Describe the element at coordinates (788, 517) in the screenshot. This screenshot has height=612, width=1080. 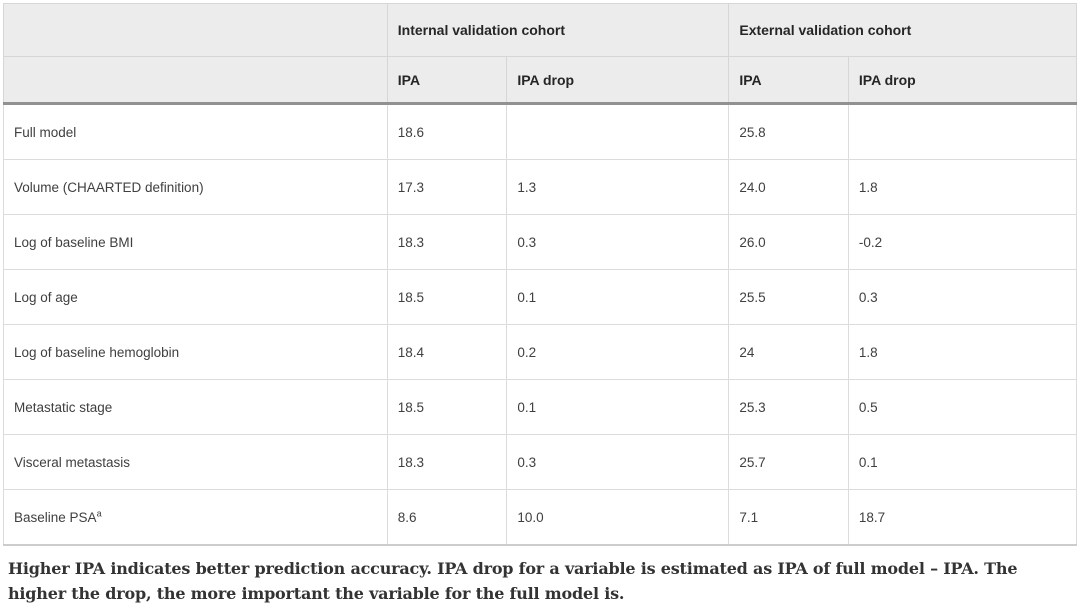
I see `cell-external-ipa: 7.1` at that location.